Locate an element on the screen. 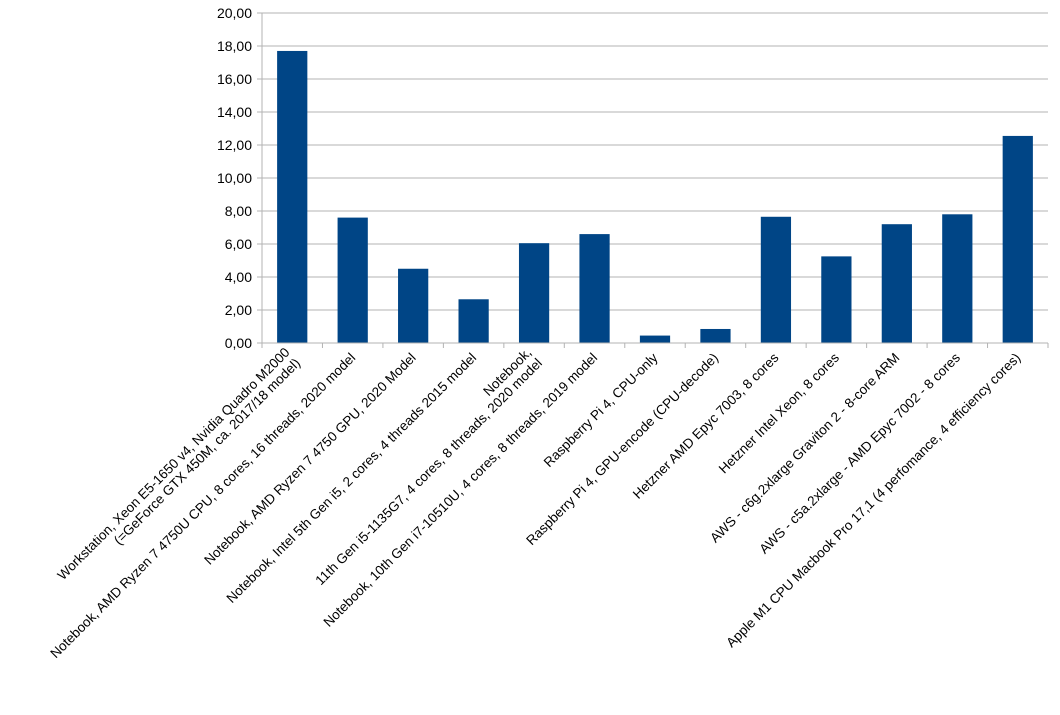  y-tick-label: 20,00 is located at coordinates (234, 13).